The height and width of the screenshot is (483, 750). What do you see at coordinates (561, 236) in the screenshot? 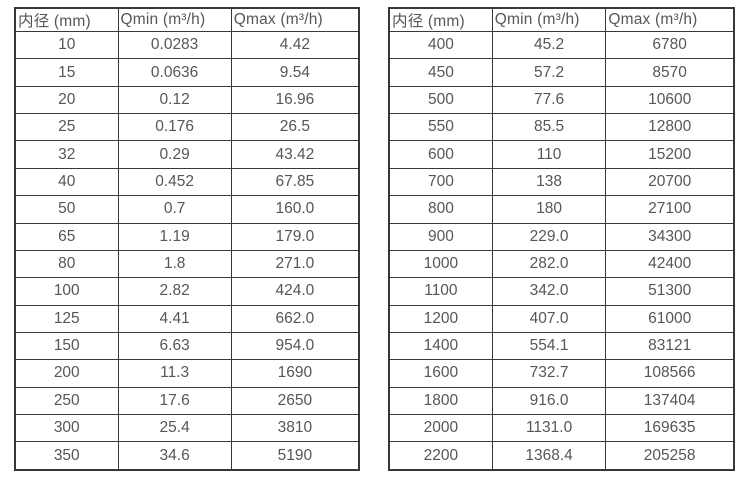
I see `table-row: 900 229.0 34300` at bounding box center [561, 236].